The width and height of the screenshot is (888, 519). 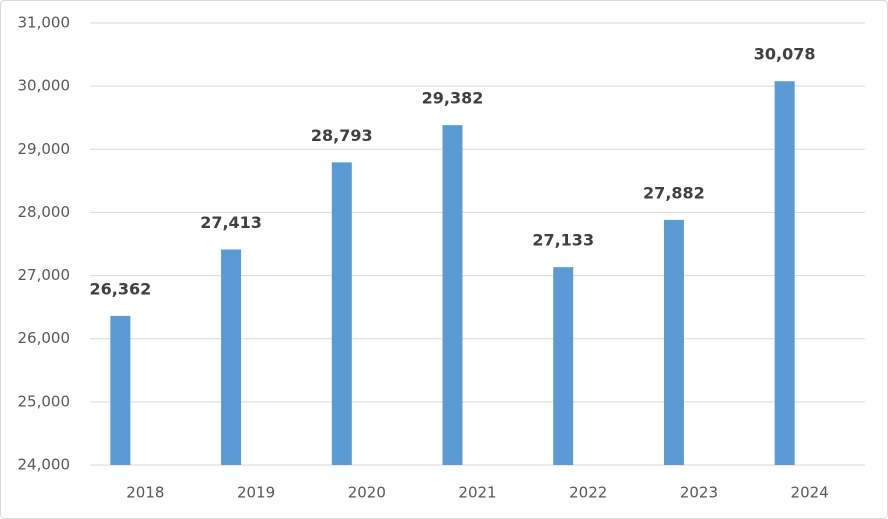 What do you see at coordinates (256, 493) in the screenshot?
I see `x-tick-label: 2019` at bounding box center [256, 493].